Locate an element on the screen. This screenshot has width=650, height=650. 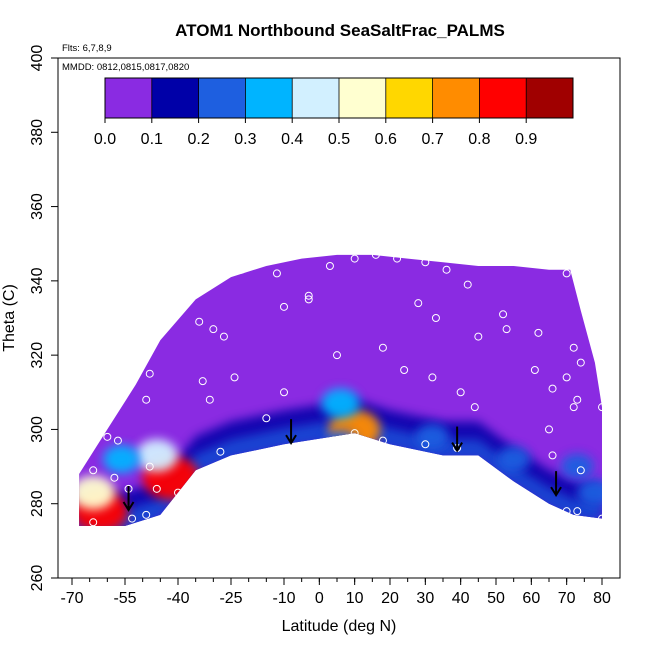
x-tick-label: -40 is located at coordinates (177, 598).